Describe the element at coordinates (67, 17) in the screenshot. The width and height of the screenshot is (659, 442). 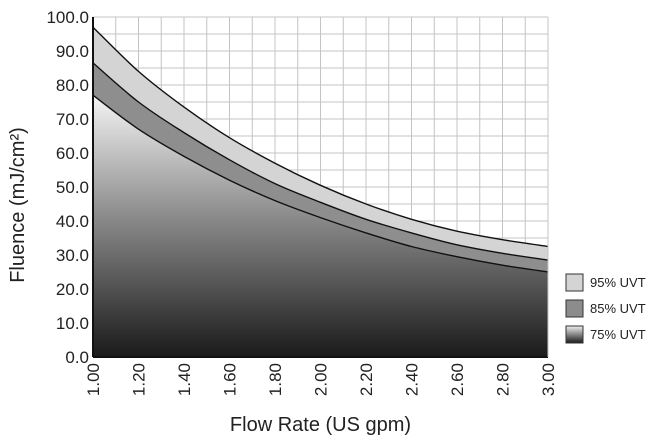
I see `y-tick-label: 100.0` at that location.